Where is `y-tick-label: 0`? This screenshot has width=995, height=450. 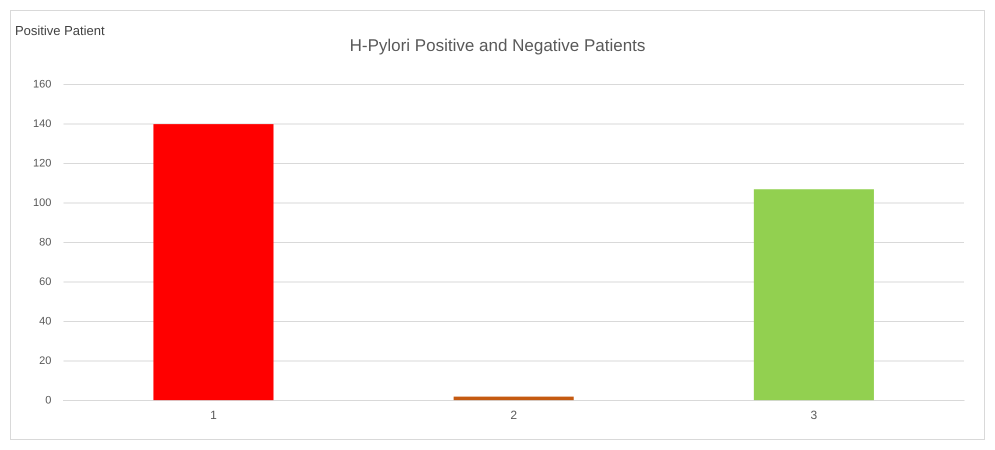 y-tick-label: 0 is located at coordinates (48, 400).